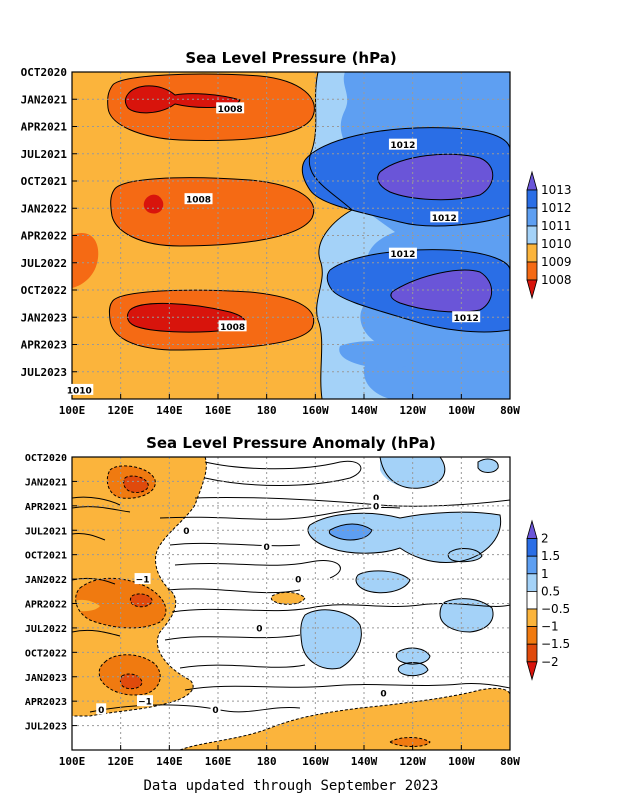 Image resolution: width=618 pixels, height=800 pixels. I want to click on contour-label: 1008, so click(232, 326).